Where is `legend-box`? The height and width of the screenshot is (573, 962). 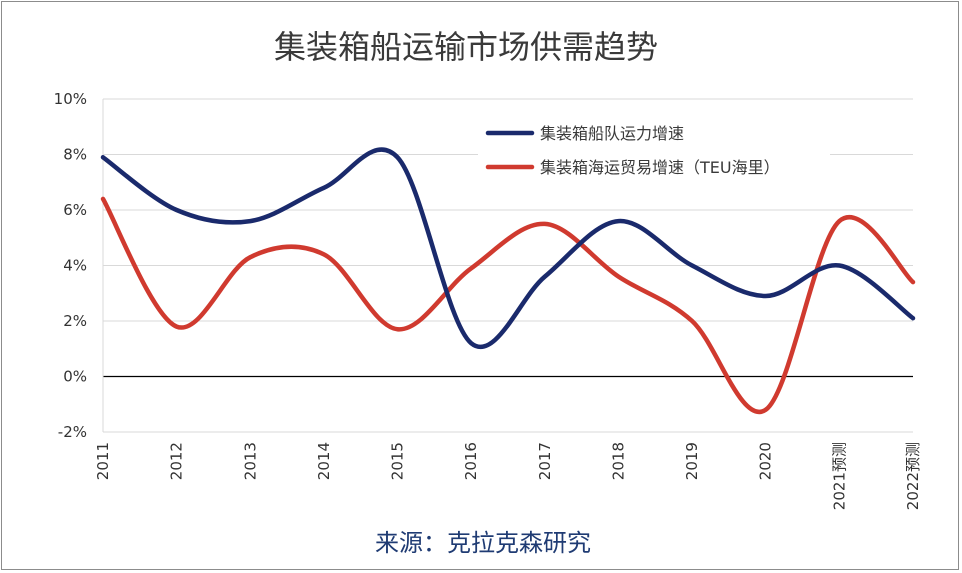
legend-box is located at coordinates (654, 151).